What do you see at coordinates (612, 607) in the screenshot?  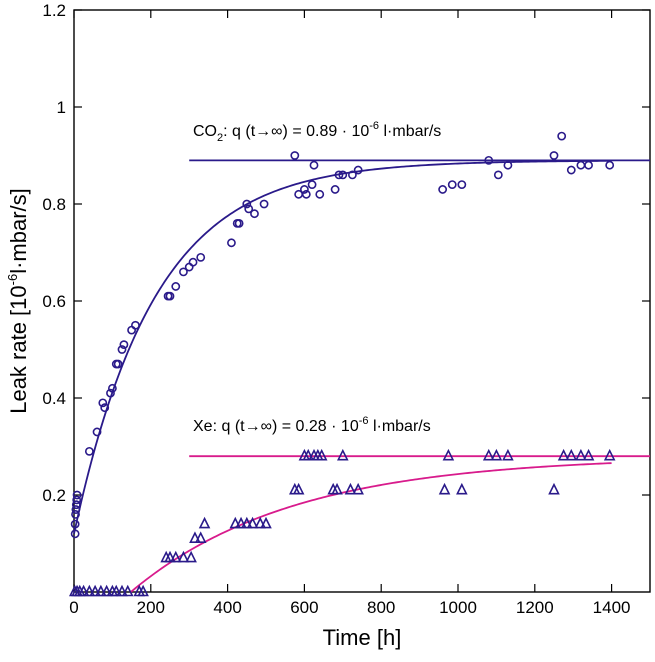 I see `x-tick-label: 1400` at bounding box center [612, 607].